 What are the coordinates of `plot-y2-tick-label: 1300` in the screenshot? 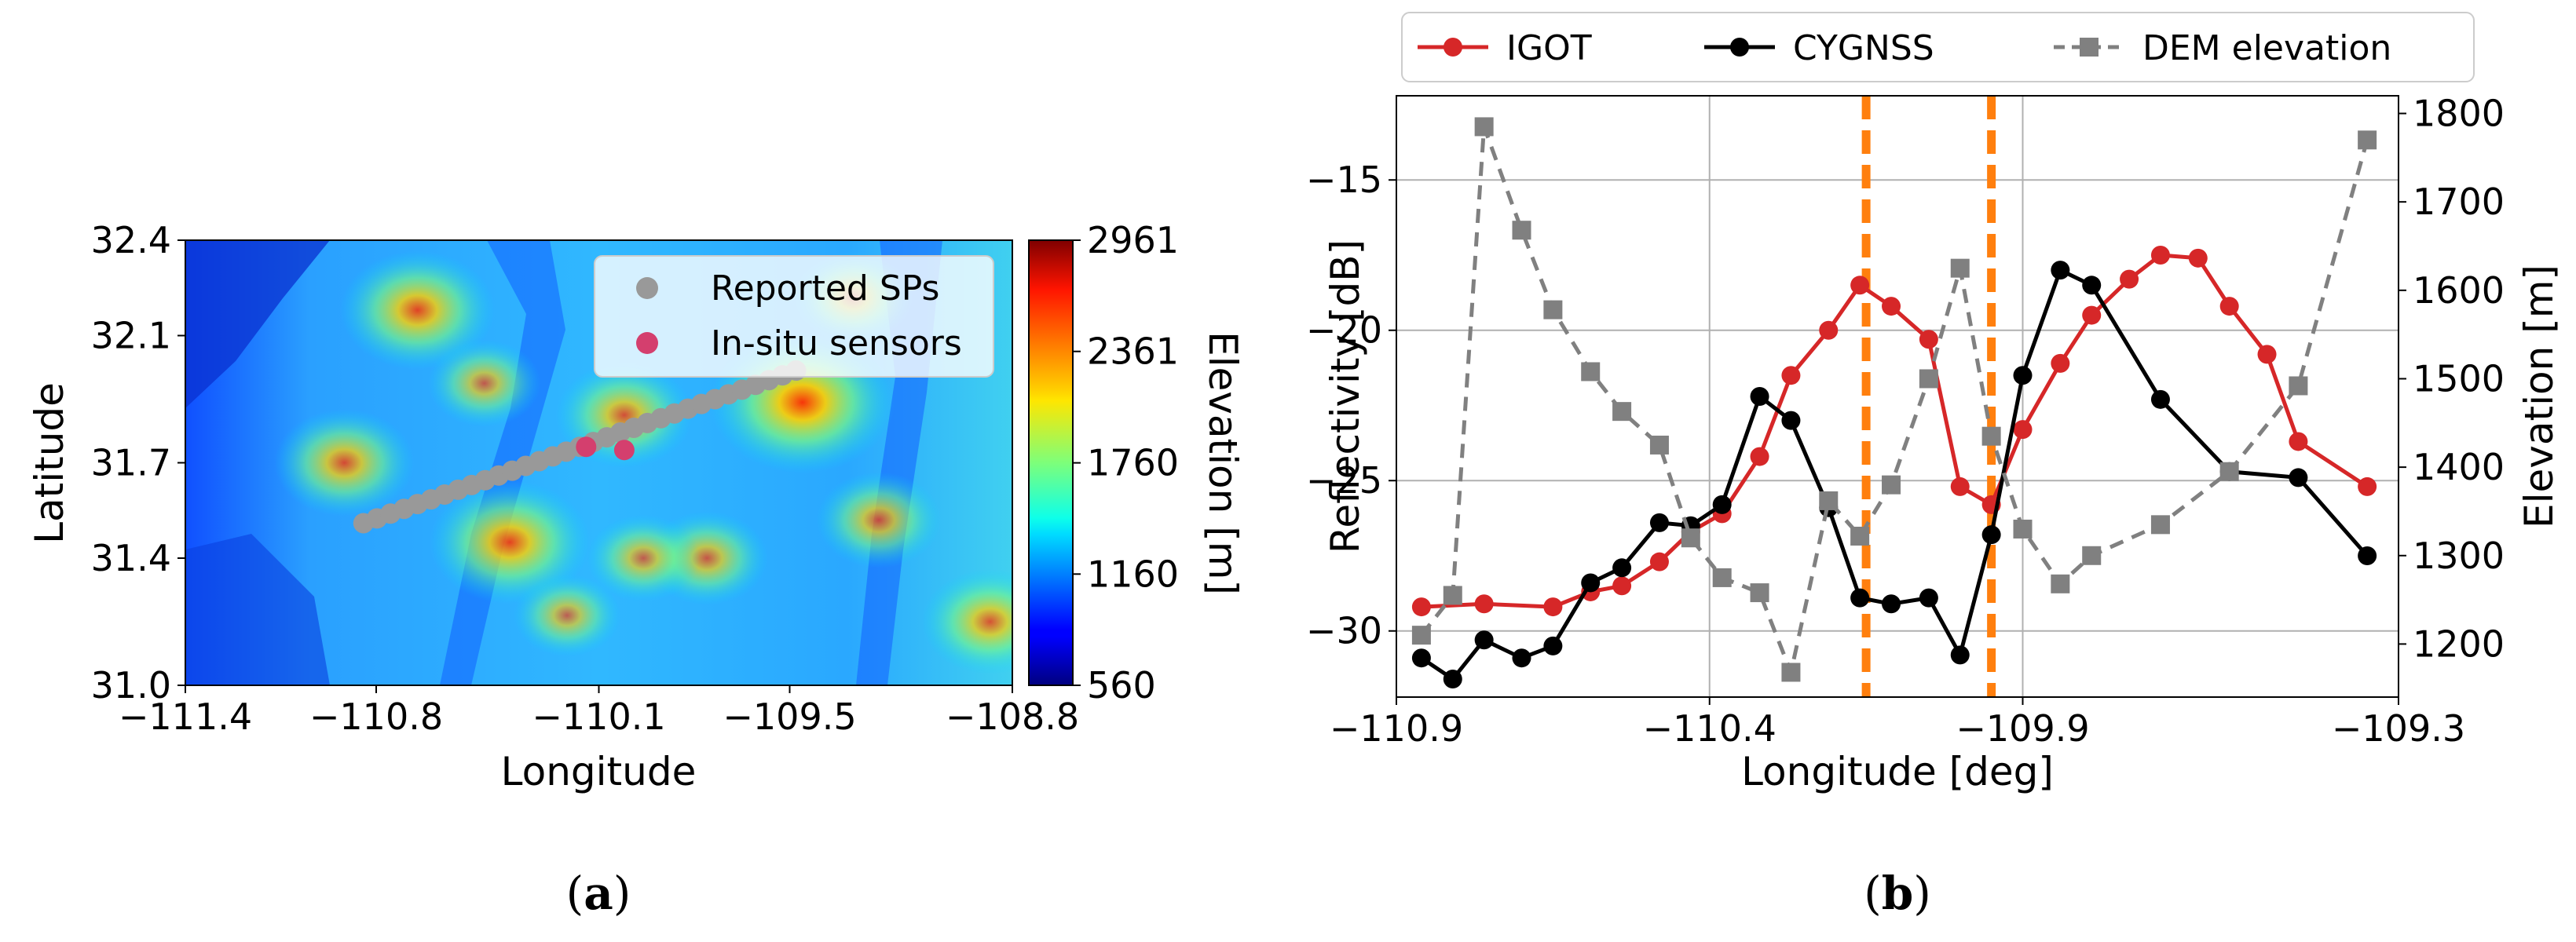 It's located at (2459, 556).